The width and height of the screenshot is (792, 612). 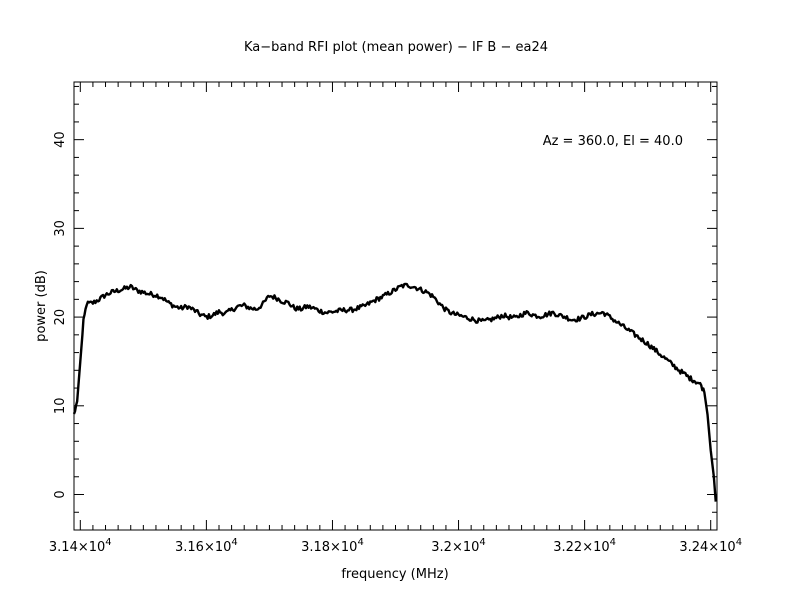 I want to click on x-tick-label: 3.24×10⁴, so click(x=710, y=546).